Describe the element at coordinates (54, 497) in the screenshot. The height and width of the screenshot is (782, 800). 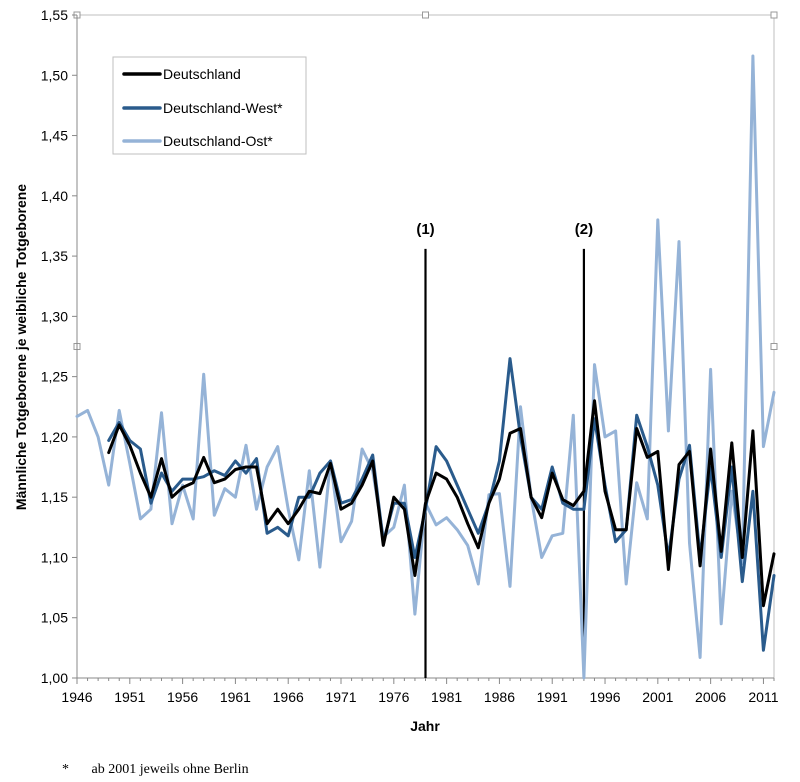
I see `y-tick-label: 1,15` at that location.